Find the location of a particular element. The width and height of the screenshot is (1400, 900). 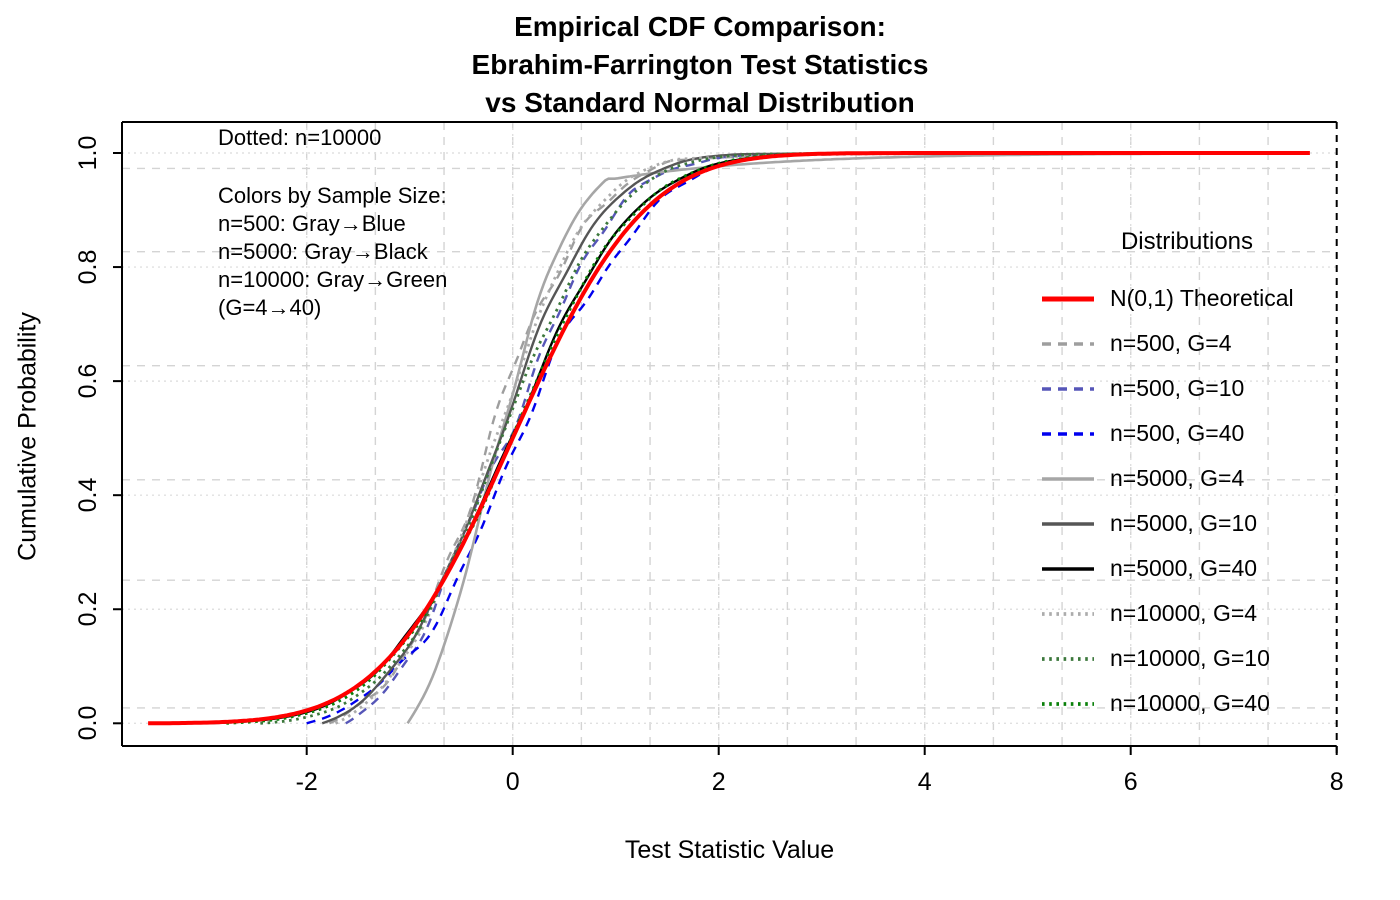

y-tick-label-0.8: 0.8 is located at coordinates (88, 267).